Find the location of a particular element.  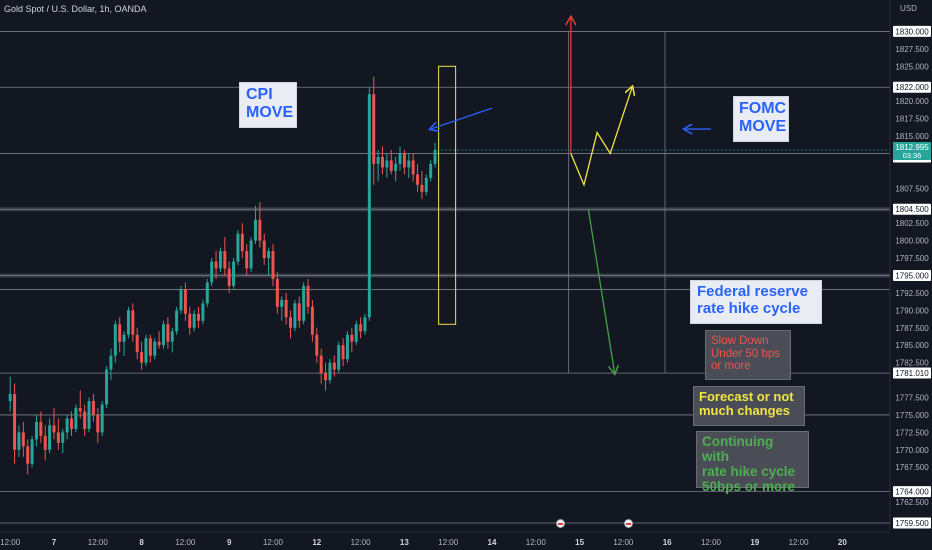

current-price-tag is located at coordinates (912, 151).